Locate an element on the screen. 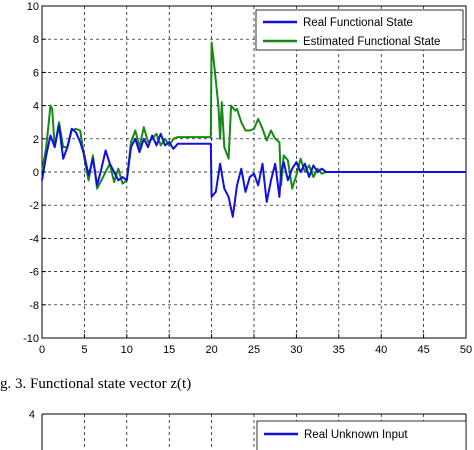 Image resolution: width=474 pixels, height=450 pixels. y-tick-label: 0 is located at coordinates (36, 173).